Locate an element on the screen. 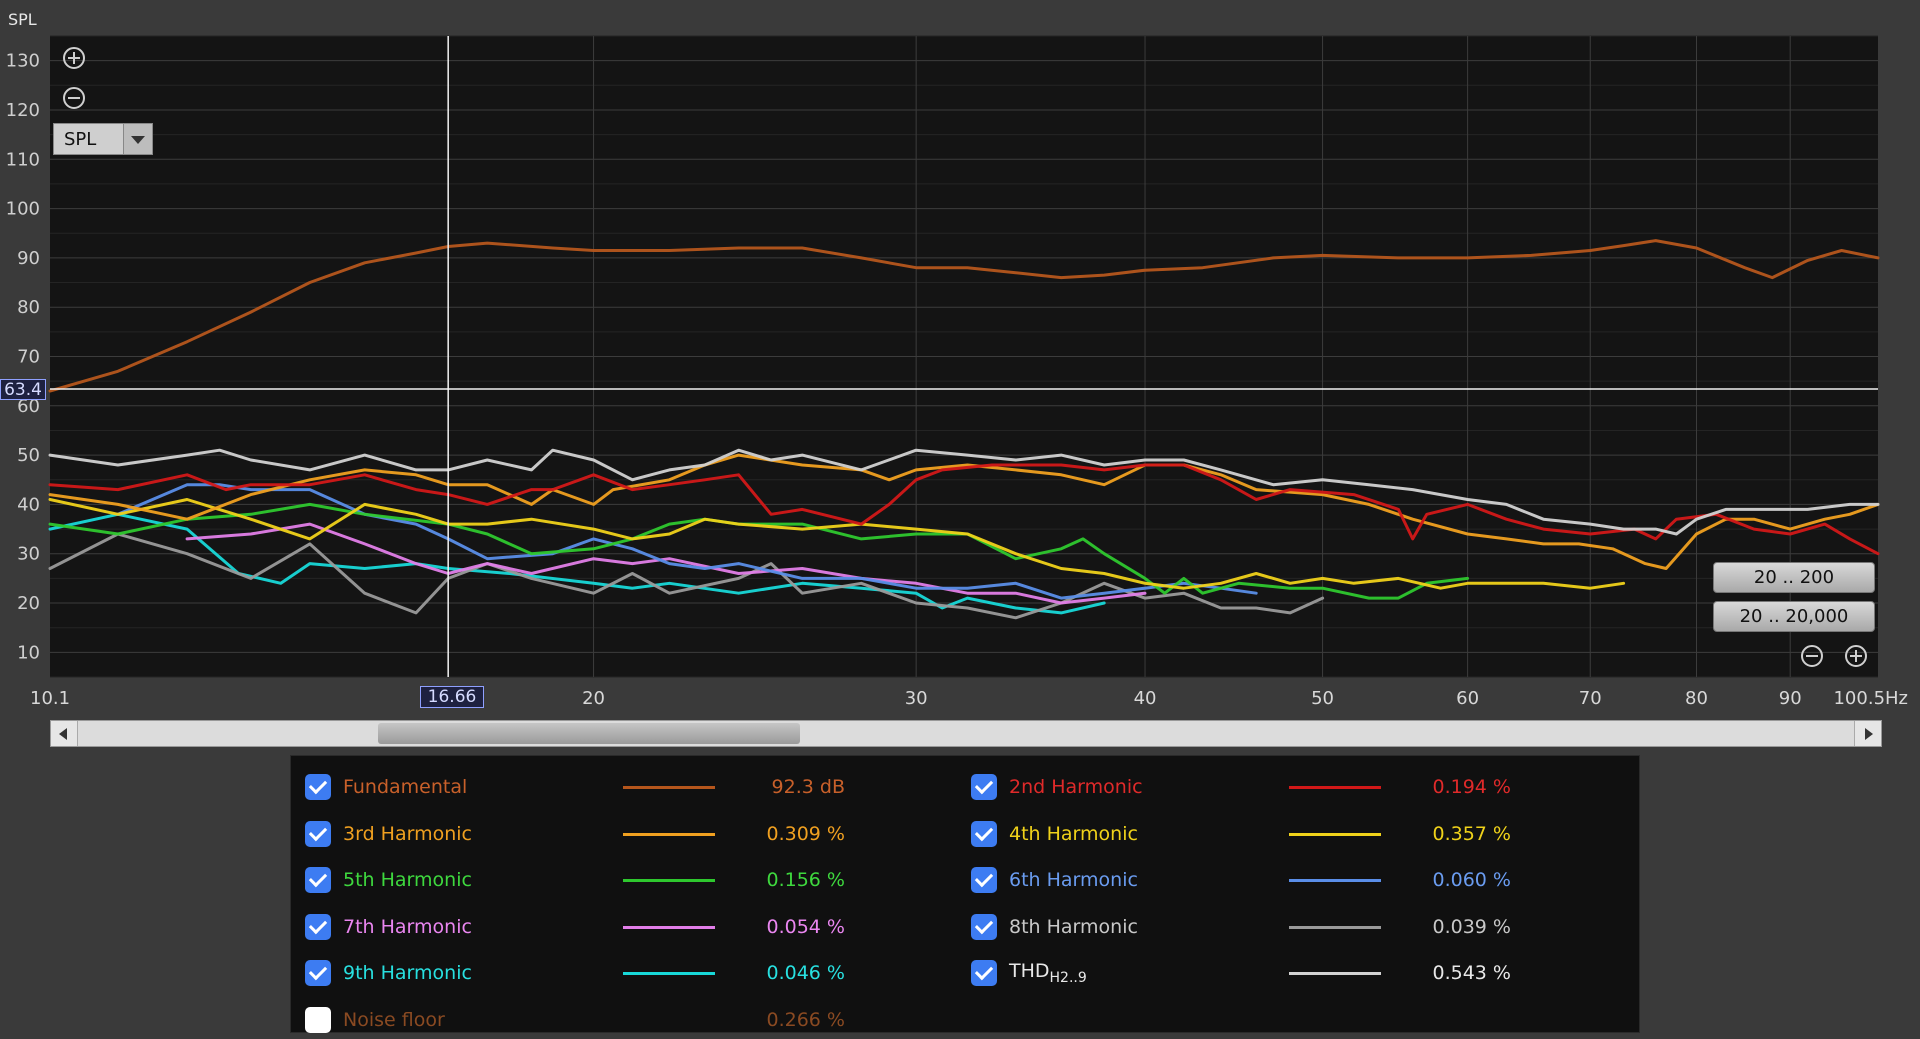 The height and width of the screenshot is (1039, 1920). y-tick-label: 60 is located at coordinates (28, 406).